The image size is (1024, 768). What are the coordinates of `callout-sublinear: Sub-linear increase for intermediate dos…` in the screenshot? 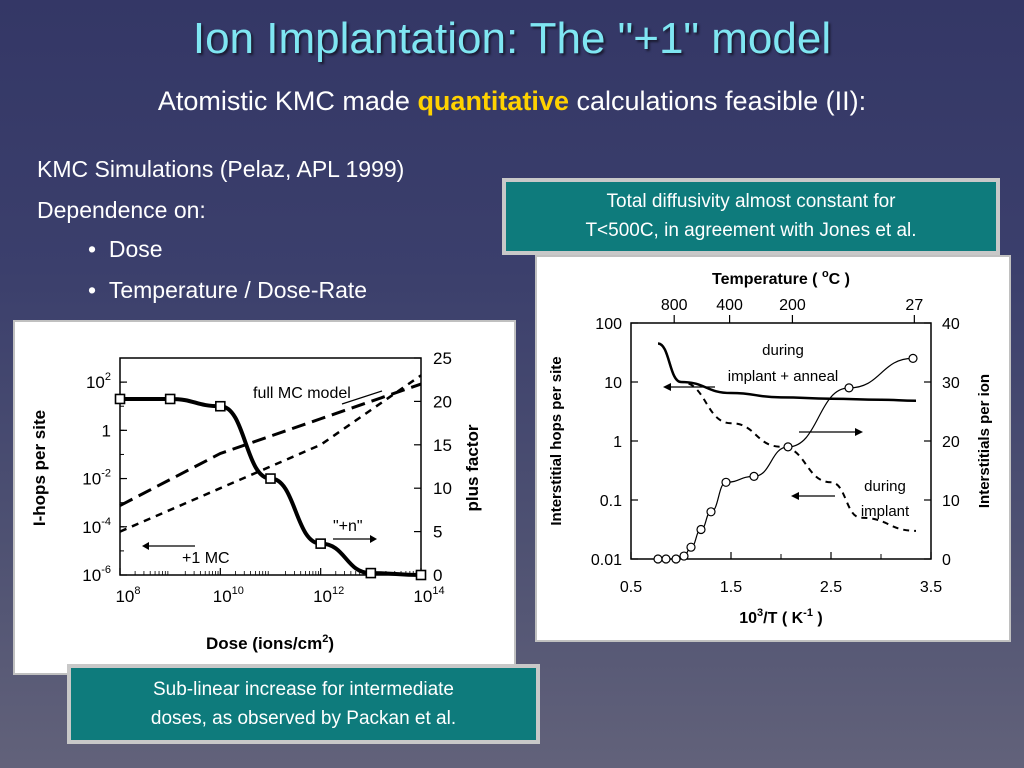 It's located at (303, 704).